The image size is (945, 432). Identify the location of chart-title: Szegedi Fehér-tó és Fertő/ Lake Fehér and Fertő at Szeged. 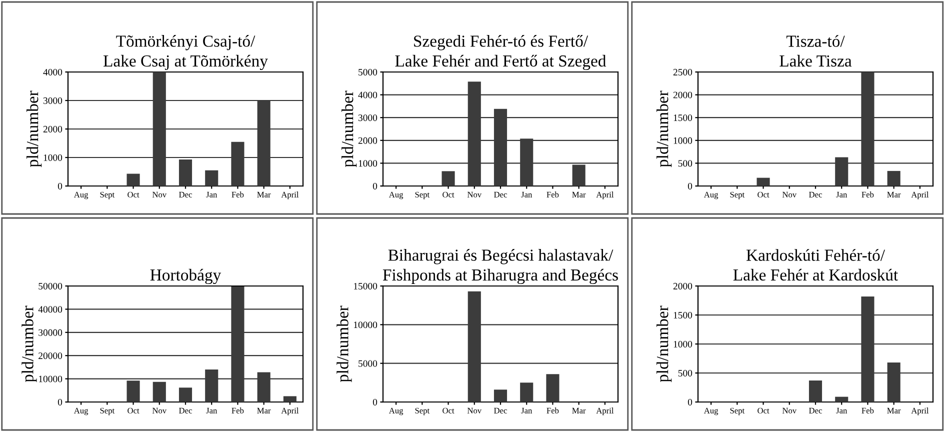
(500, 52).